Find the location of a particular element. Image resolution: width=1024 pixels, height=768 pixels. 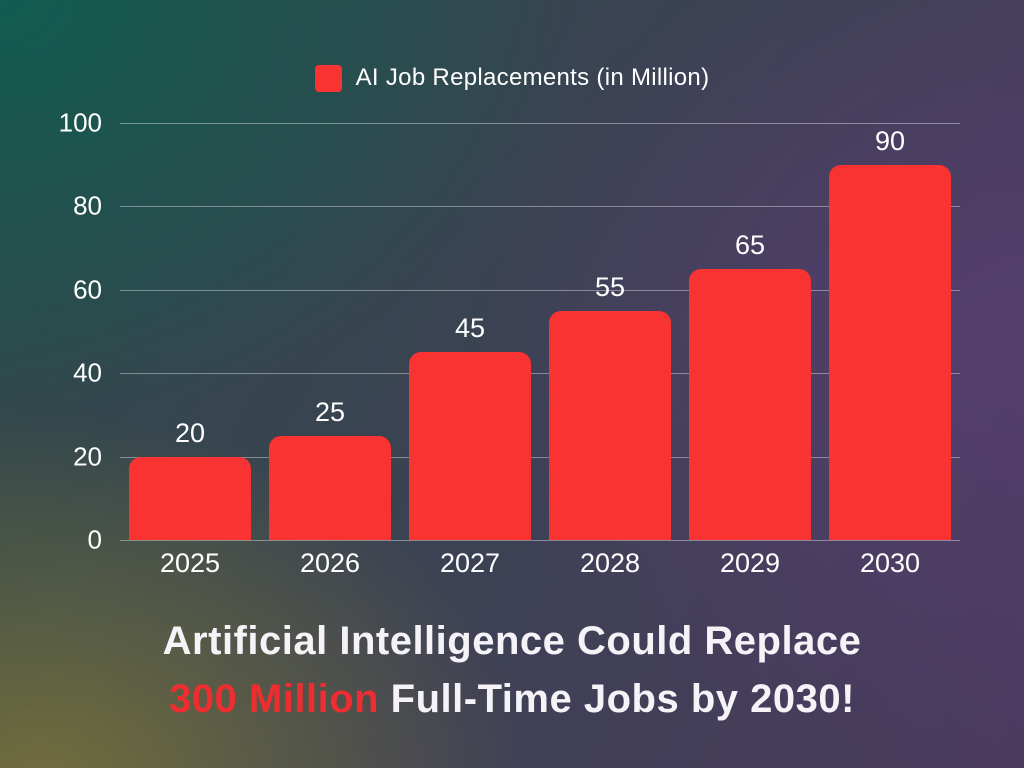

bar-value-label-2030: 90 is located at coordinates (890, 140).